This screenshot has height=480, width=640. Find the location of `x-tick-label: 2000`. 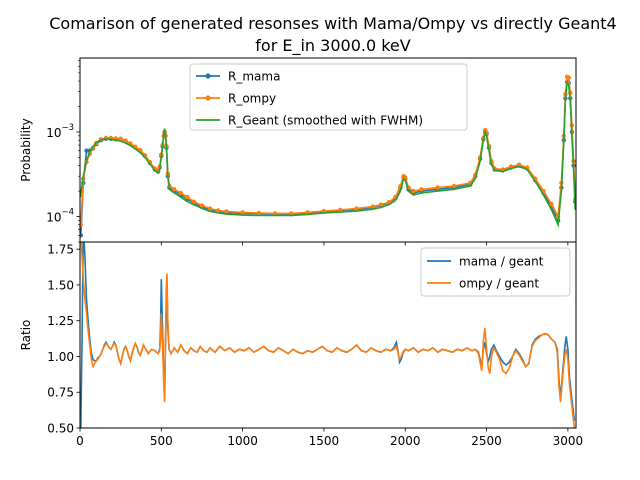

x-tick-label: 2000 is located at coordinates (405, 441).